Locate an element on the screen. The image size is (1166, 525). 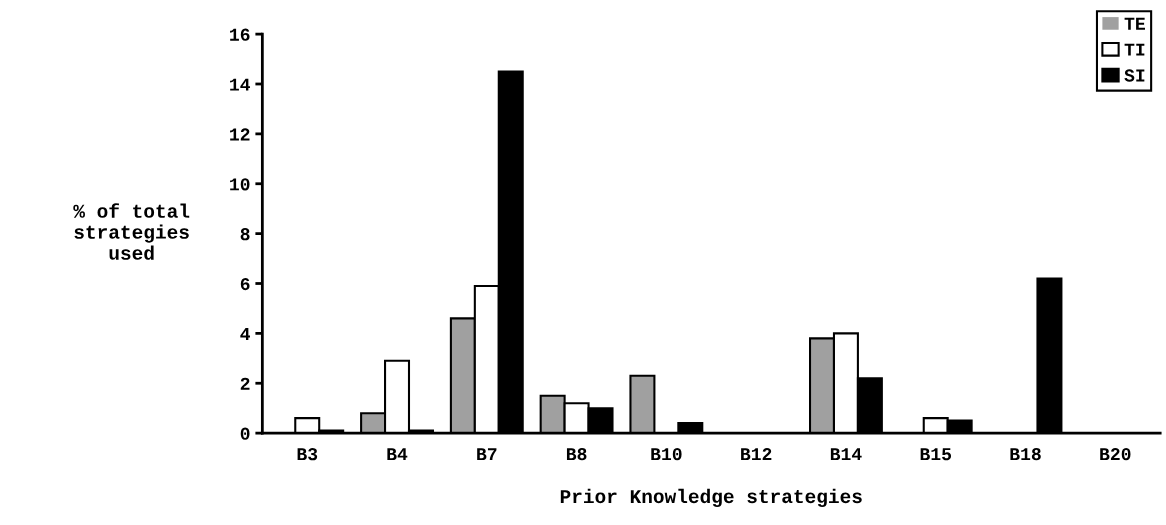
y-tick-label: 12 is located at coordinates (240, 134).